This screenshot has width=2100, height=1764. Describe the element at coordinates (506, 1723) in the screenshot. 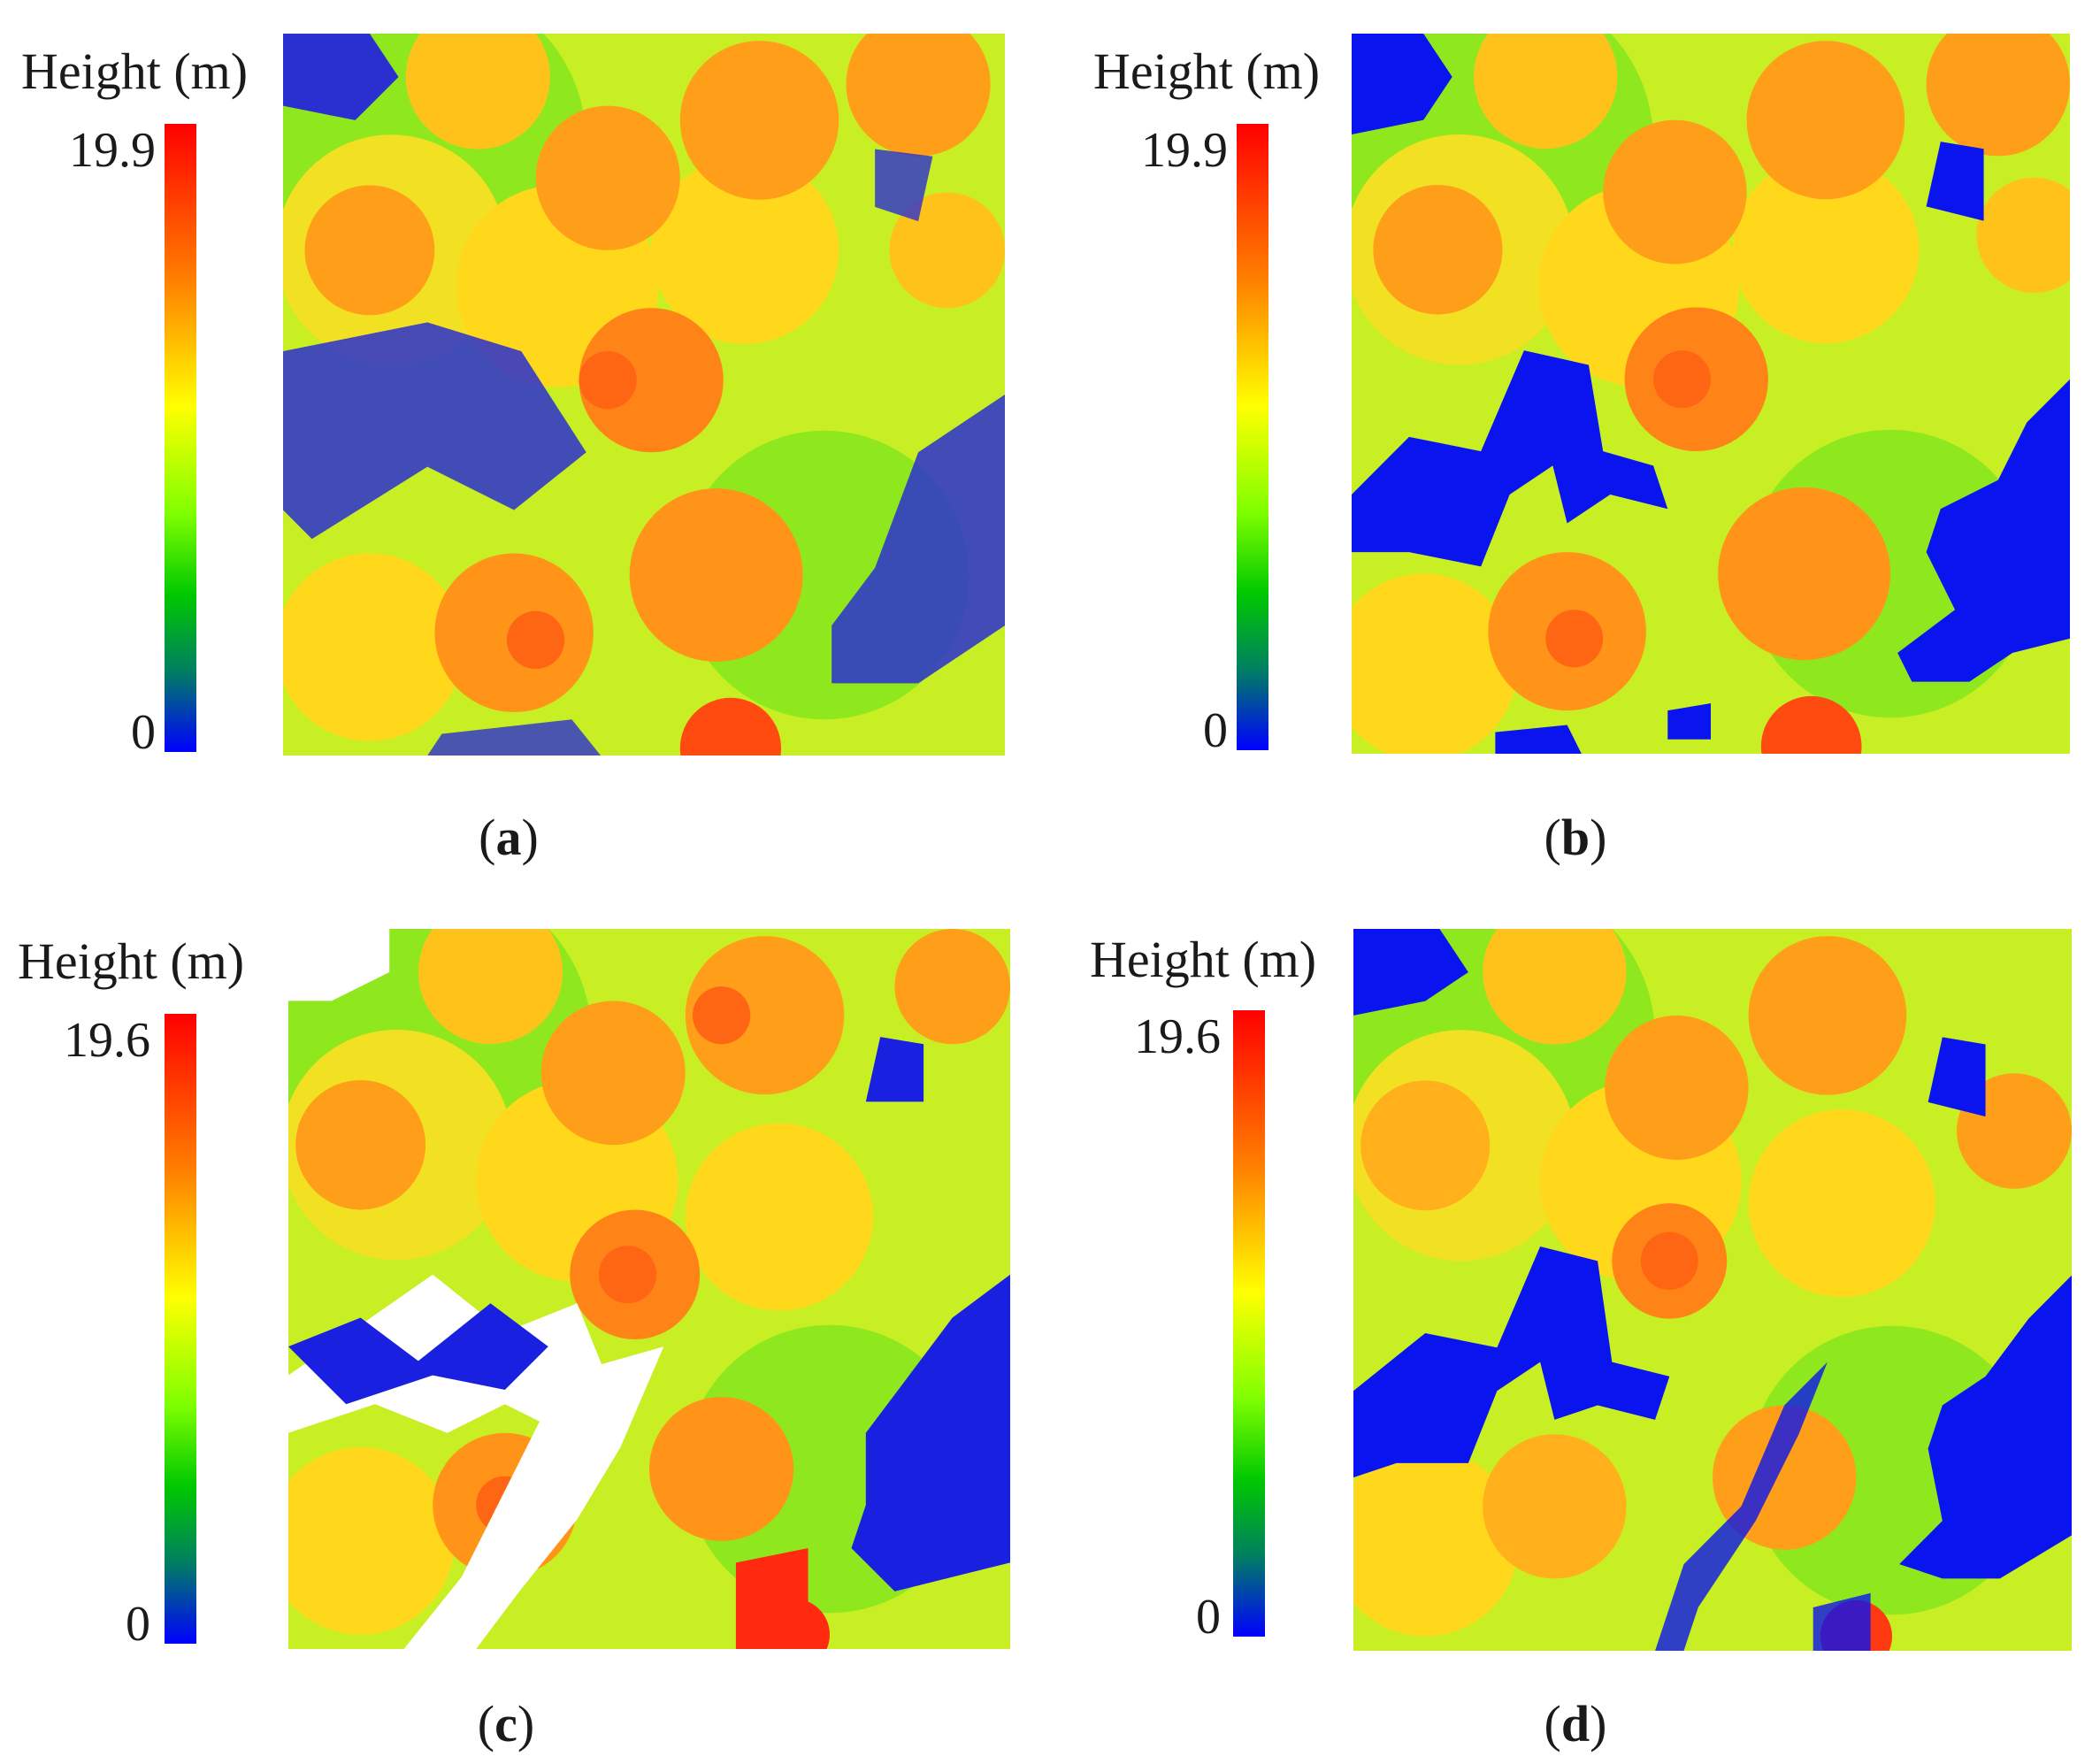

I see `panel-caption: (c)` at that location.